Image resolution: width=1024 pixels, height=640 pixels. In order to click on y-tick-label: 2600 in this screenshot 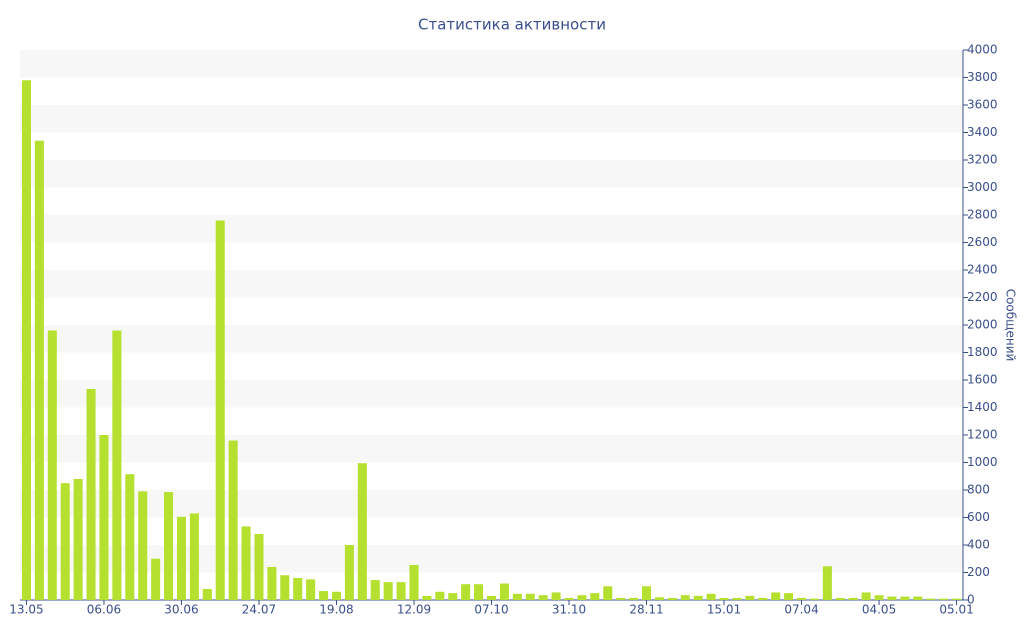, I will do `click(982, 242)`.